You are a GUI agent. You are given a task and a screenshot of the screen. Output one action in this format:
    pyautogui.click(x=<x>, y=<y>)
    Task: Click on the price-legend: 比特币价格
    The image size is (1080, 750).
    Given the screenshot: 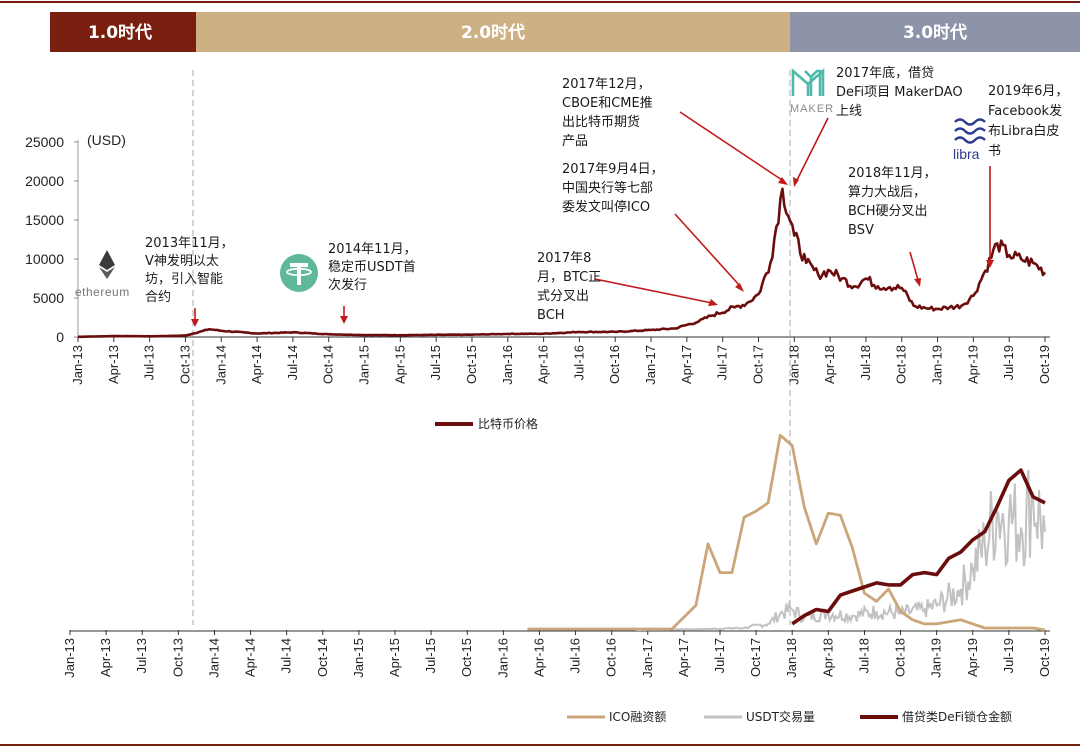 What is the action you would take?
    pyautogui.click(x=486, y=423)
    